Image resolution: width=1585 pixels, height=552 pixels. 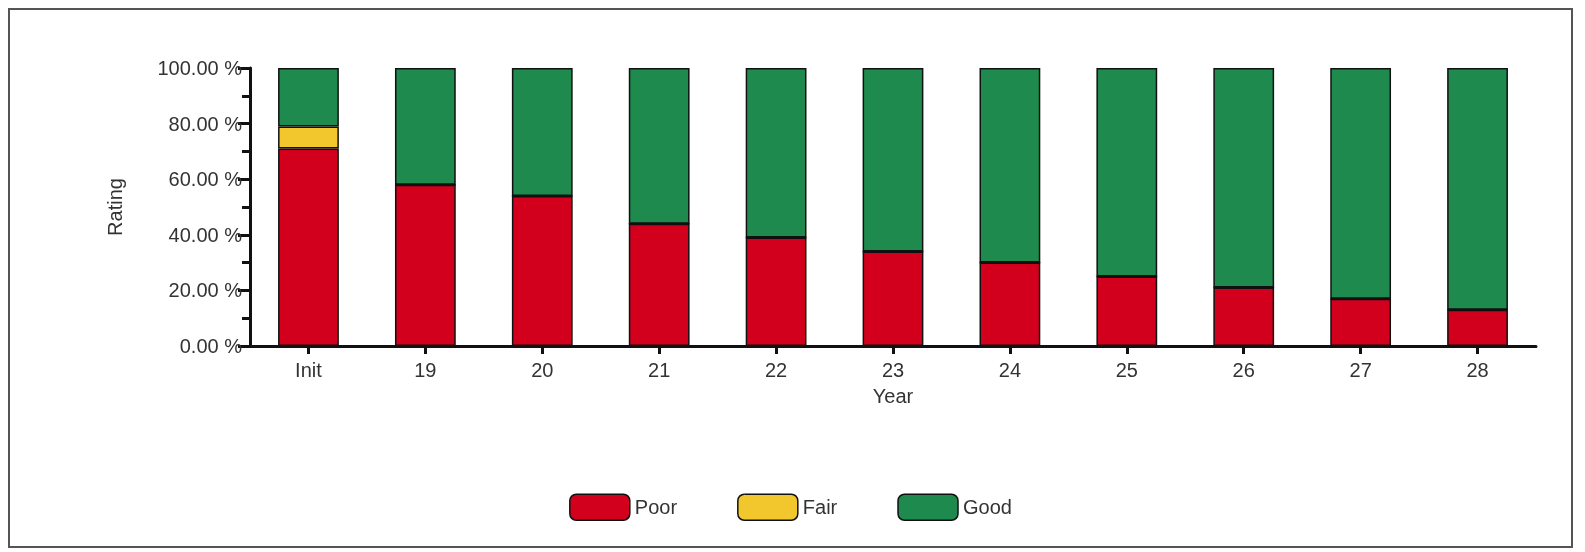 What do you see at coordinates (425, 370) in the screenshot?
I see `x-tick-label: 19` at bounding box center [425, 370].